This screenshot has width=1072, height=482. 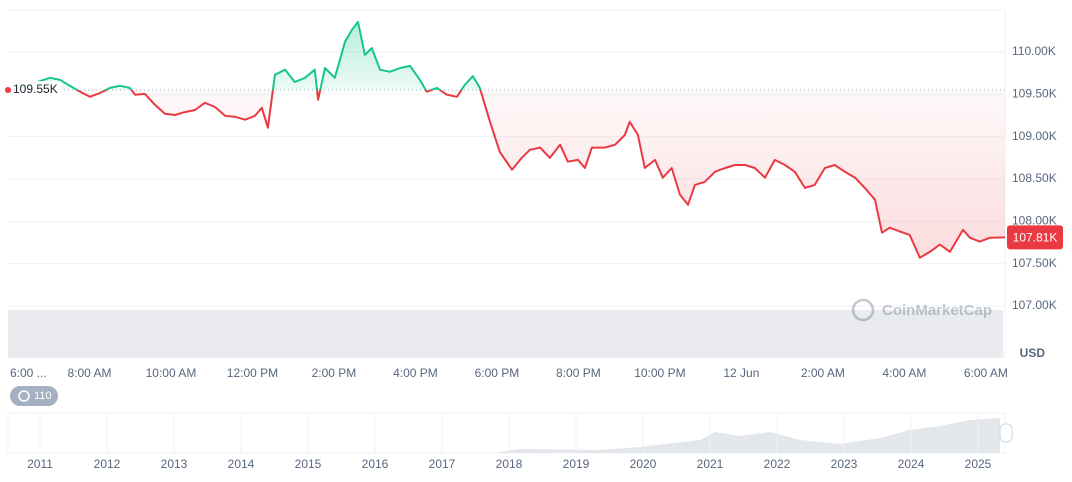 I want to click on navigator-year: 2015, so click(x=308, y=464).